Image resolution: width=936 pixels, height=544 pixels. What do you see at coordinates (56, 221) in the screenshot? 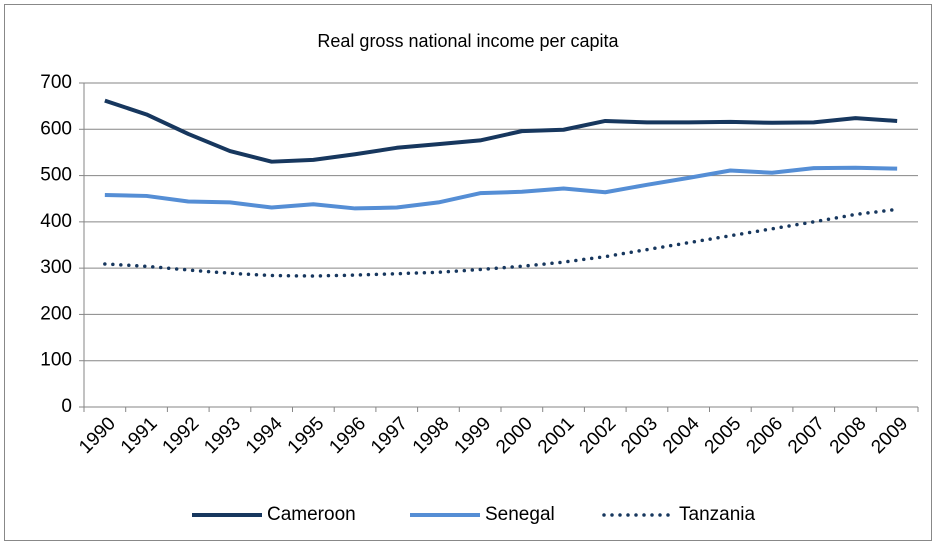
I see `y-tick-label: 400` at bounding box center [56, 221].